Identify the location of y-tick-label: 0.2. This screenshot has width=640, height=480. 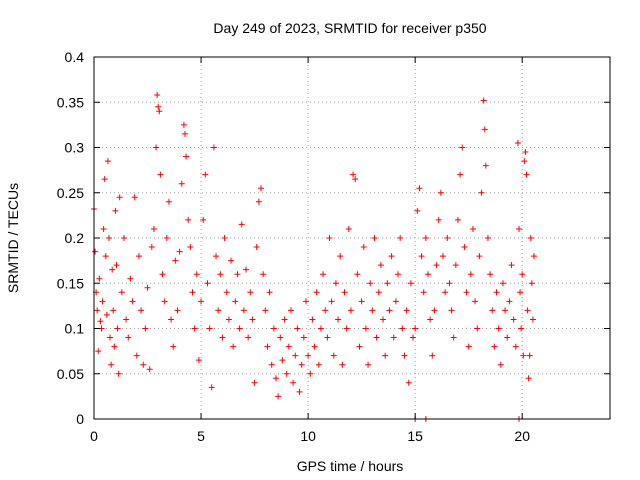
(75, 238).